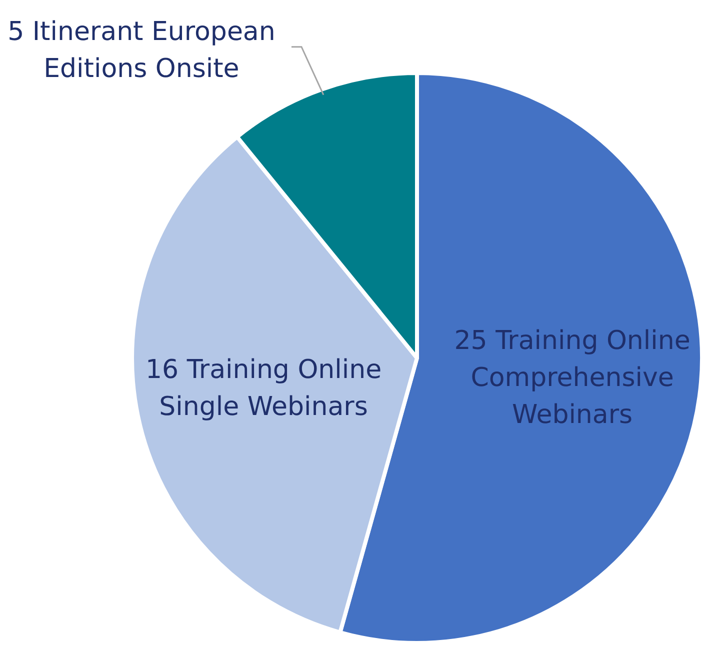 The width and height of the screenshot is (714, 652). What do you see at coordinates (142, 50) in the screenshot?
I see `slice-label: 5 Itinerant European Editions Onsite` at bounding box center [142, 50].